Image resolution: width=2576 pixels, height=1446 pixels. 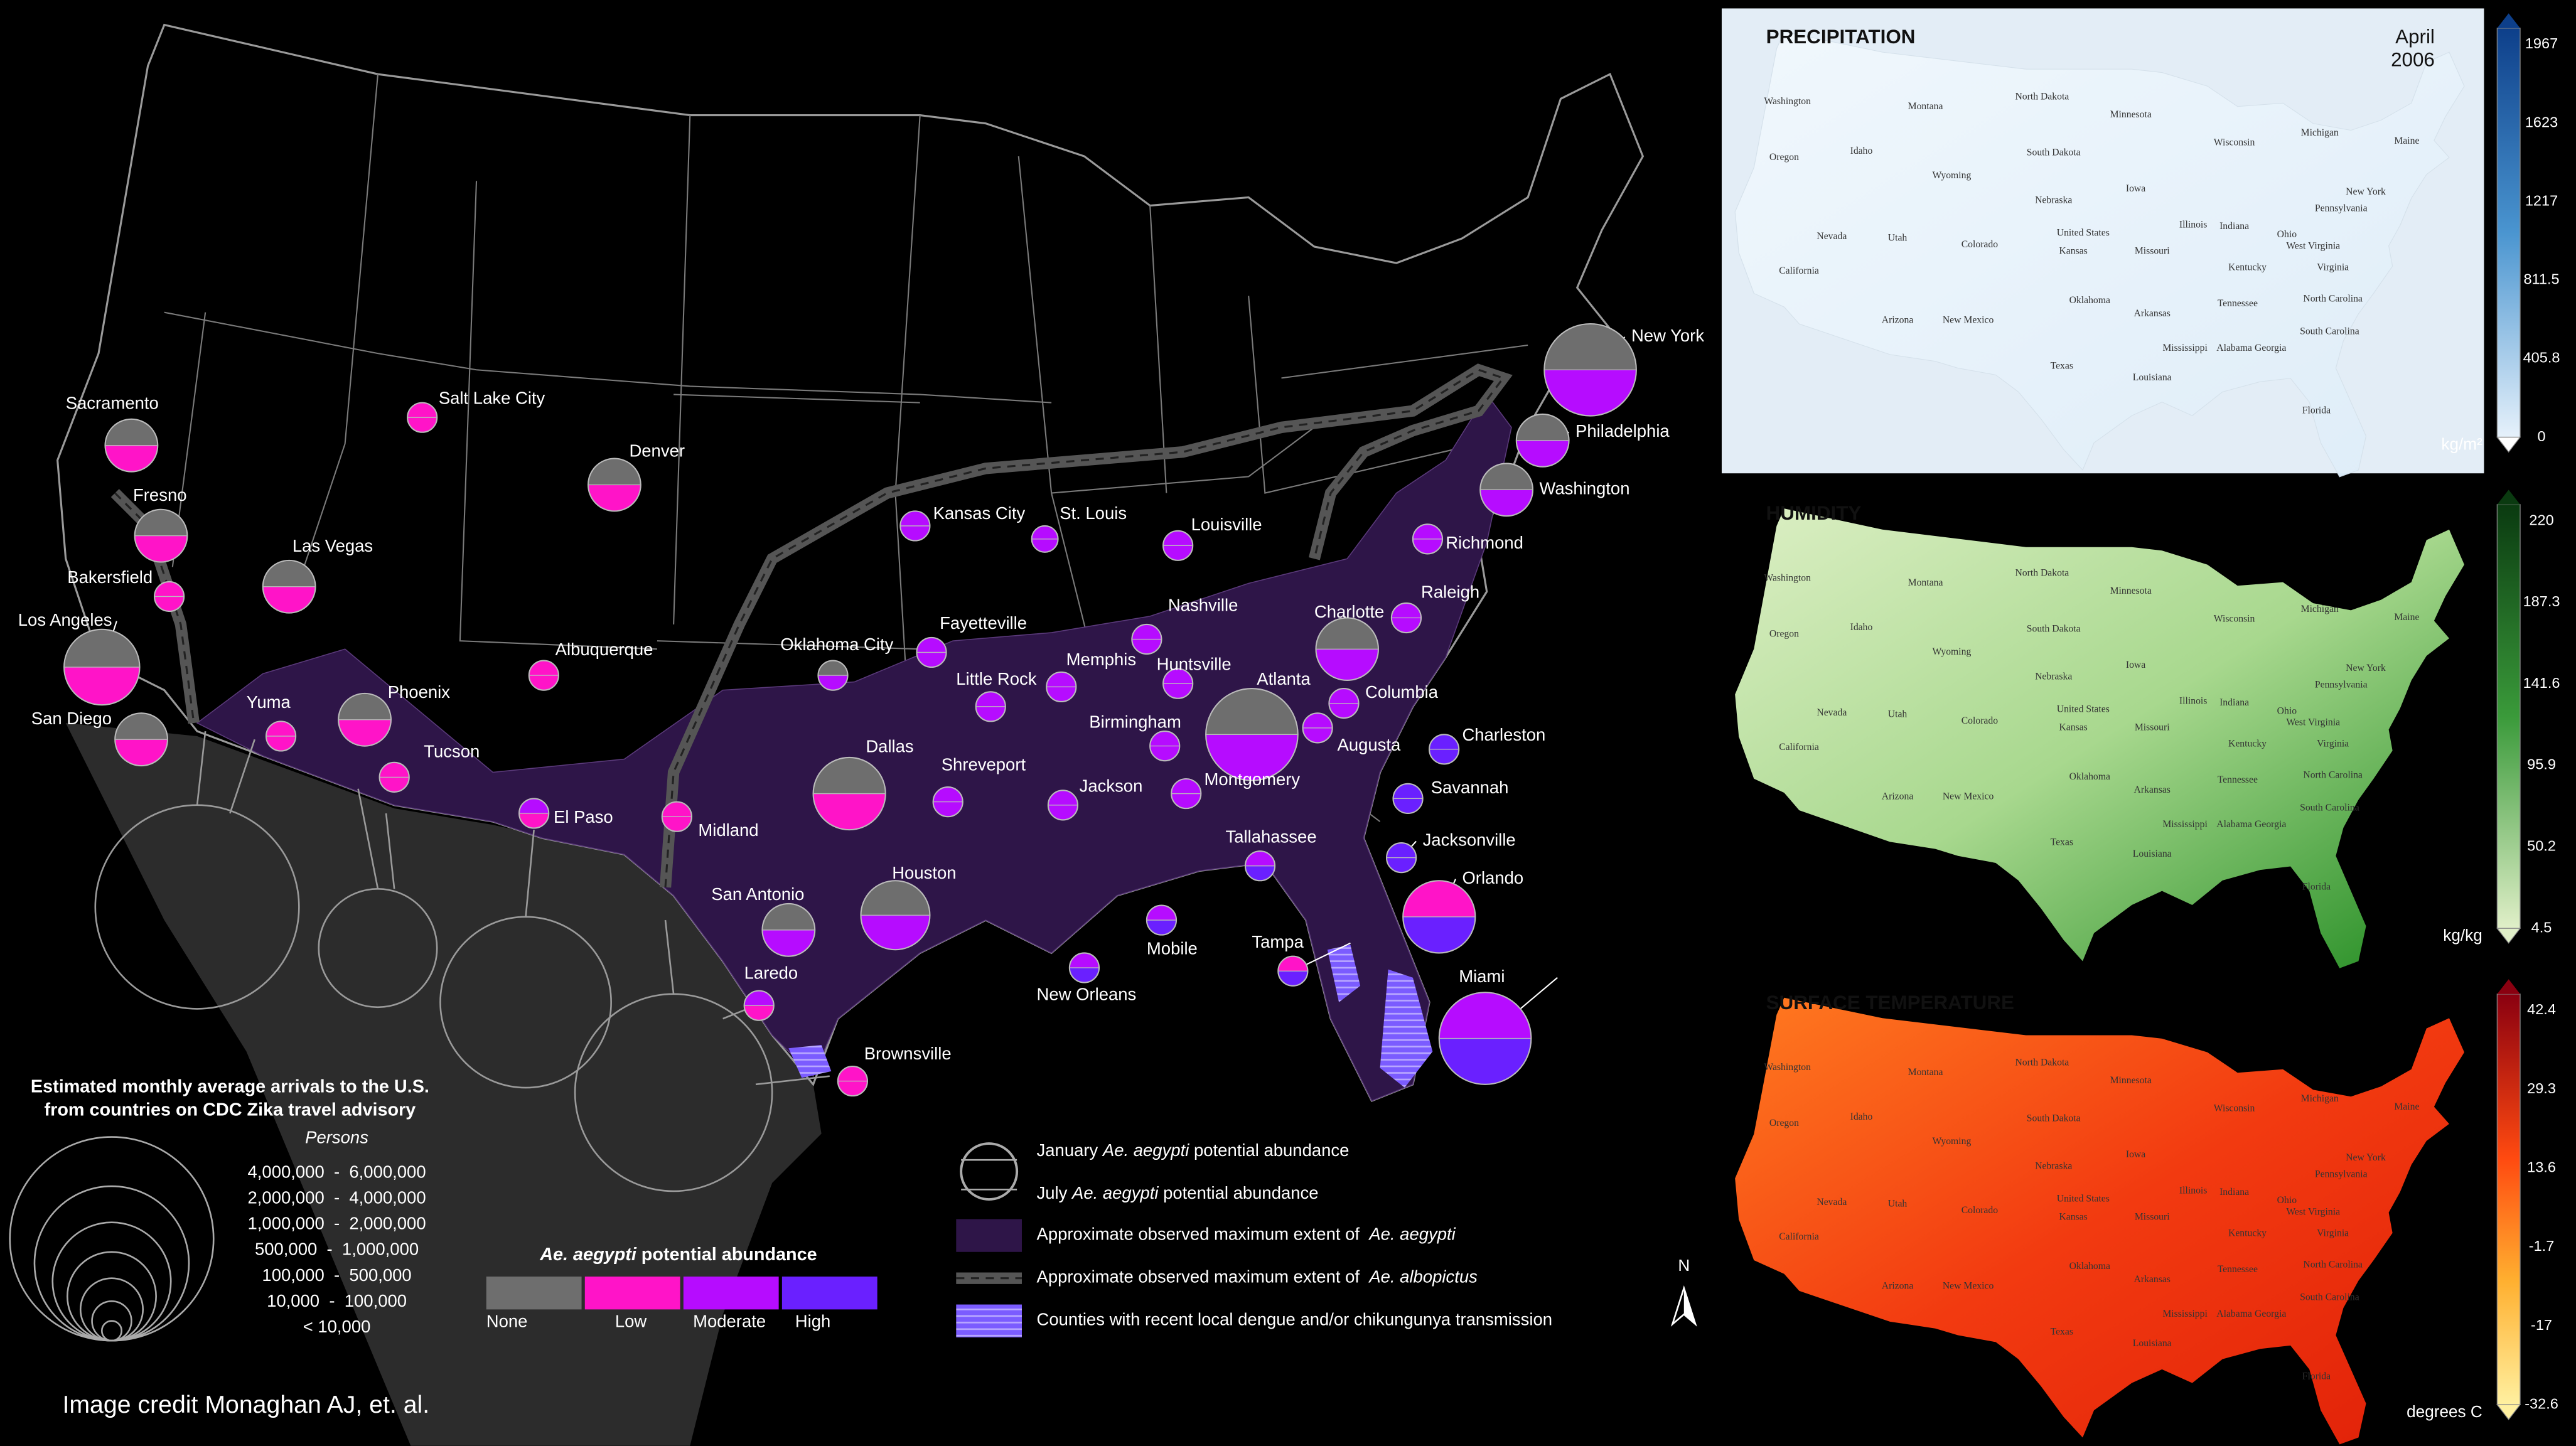 What do you see at coordinates (2541, 1167) in the screenshot?
I see `colorbar-tick: 13.6` at bounding box center [2541, 1167].